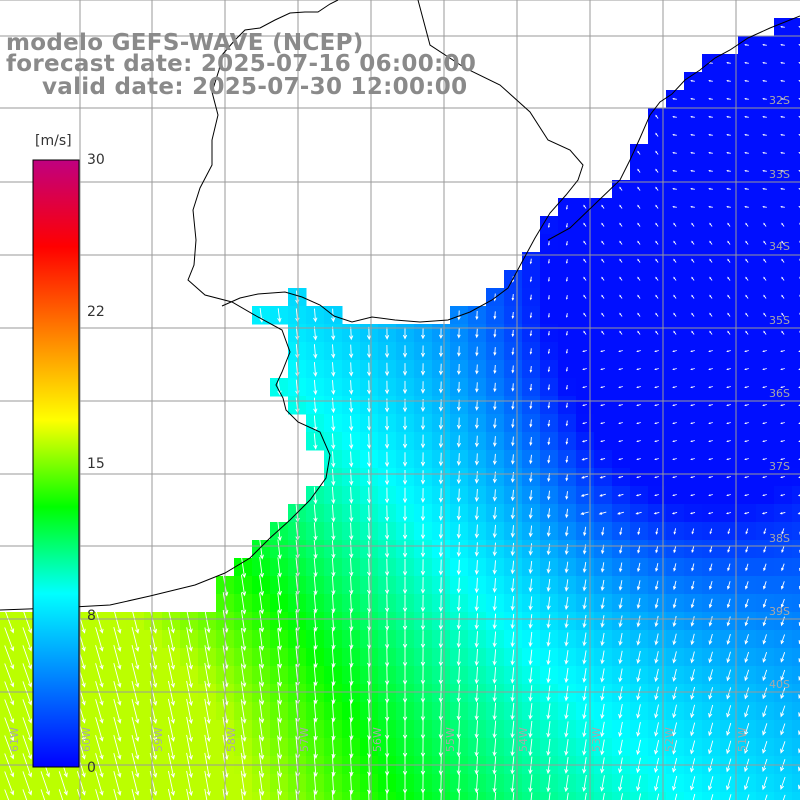 This screenshot has width=800, height=800. Describe the element at coordinates (96, 160) in the screenshot. I see `colorbar-tick-30: 30` at that location.